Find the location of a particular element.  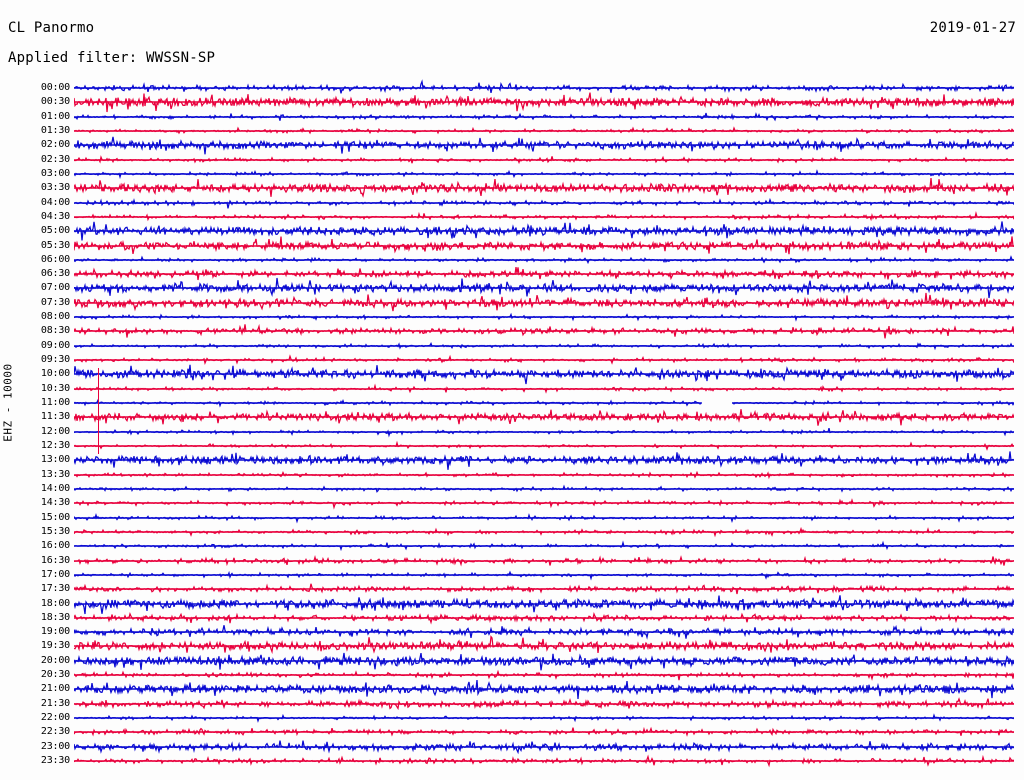

trace-time-label: 15:00 is located at coordinates (55, 517).